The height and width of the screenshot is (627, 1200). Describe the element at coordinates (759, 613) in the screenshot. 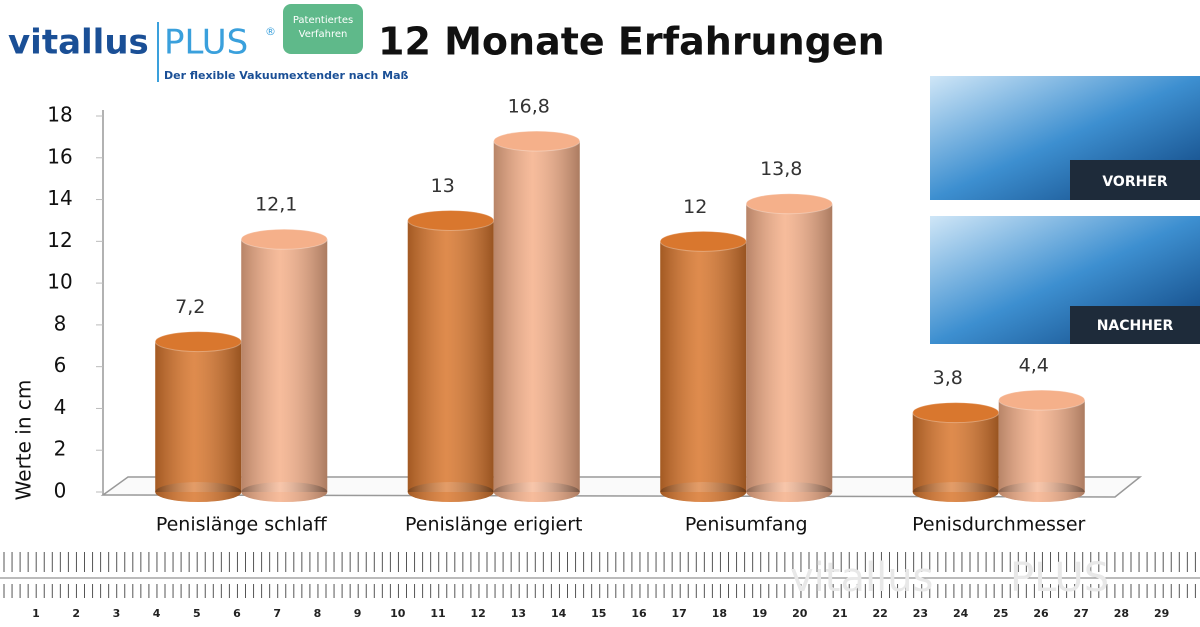

I see `ruler-label: 19` at that location.